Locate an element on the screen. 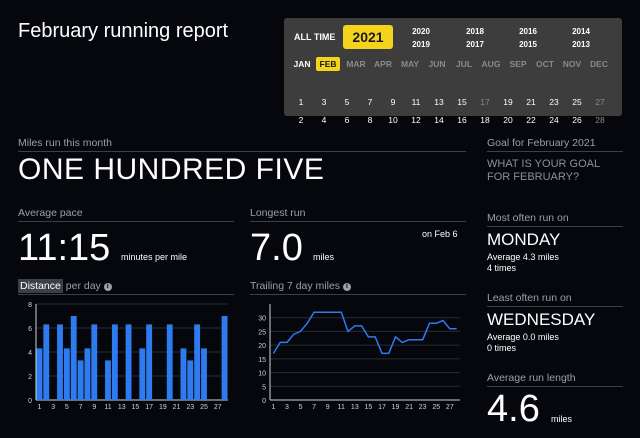 The height and width of the screenshot is (438, 640). x-tick-label: 27 is located at coordinates (450, 407).